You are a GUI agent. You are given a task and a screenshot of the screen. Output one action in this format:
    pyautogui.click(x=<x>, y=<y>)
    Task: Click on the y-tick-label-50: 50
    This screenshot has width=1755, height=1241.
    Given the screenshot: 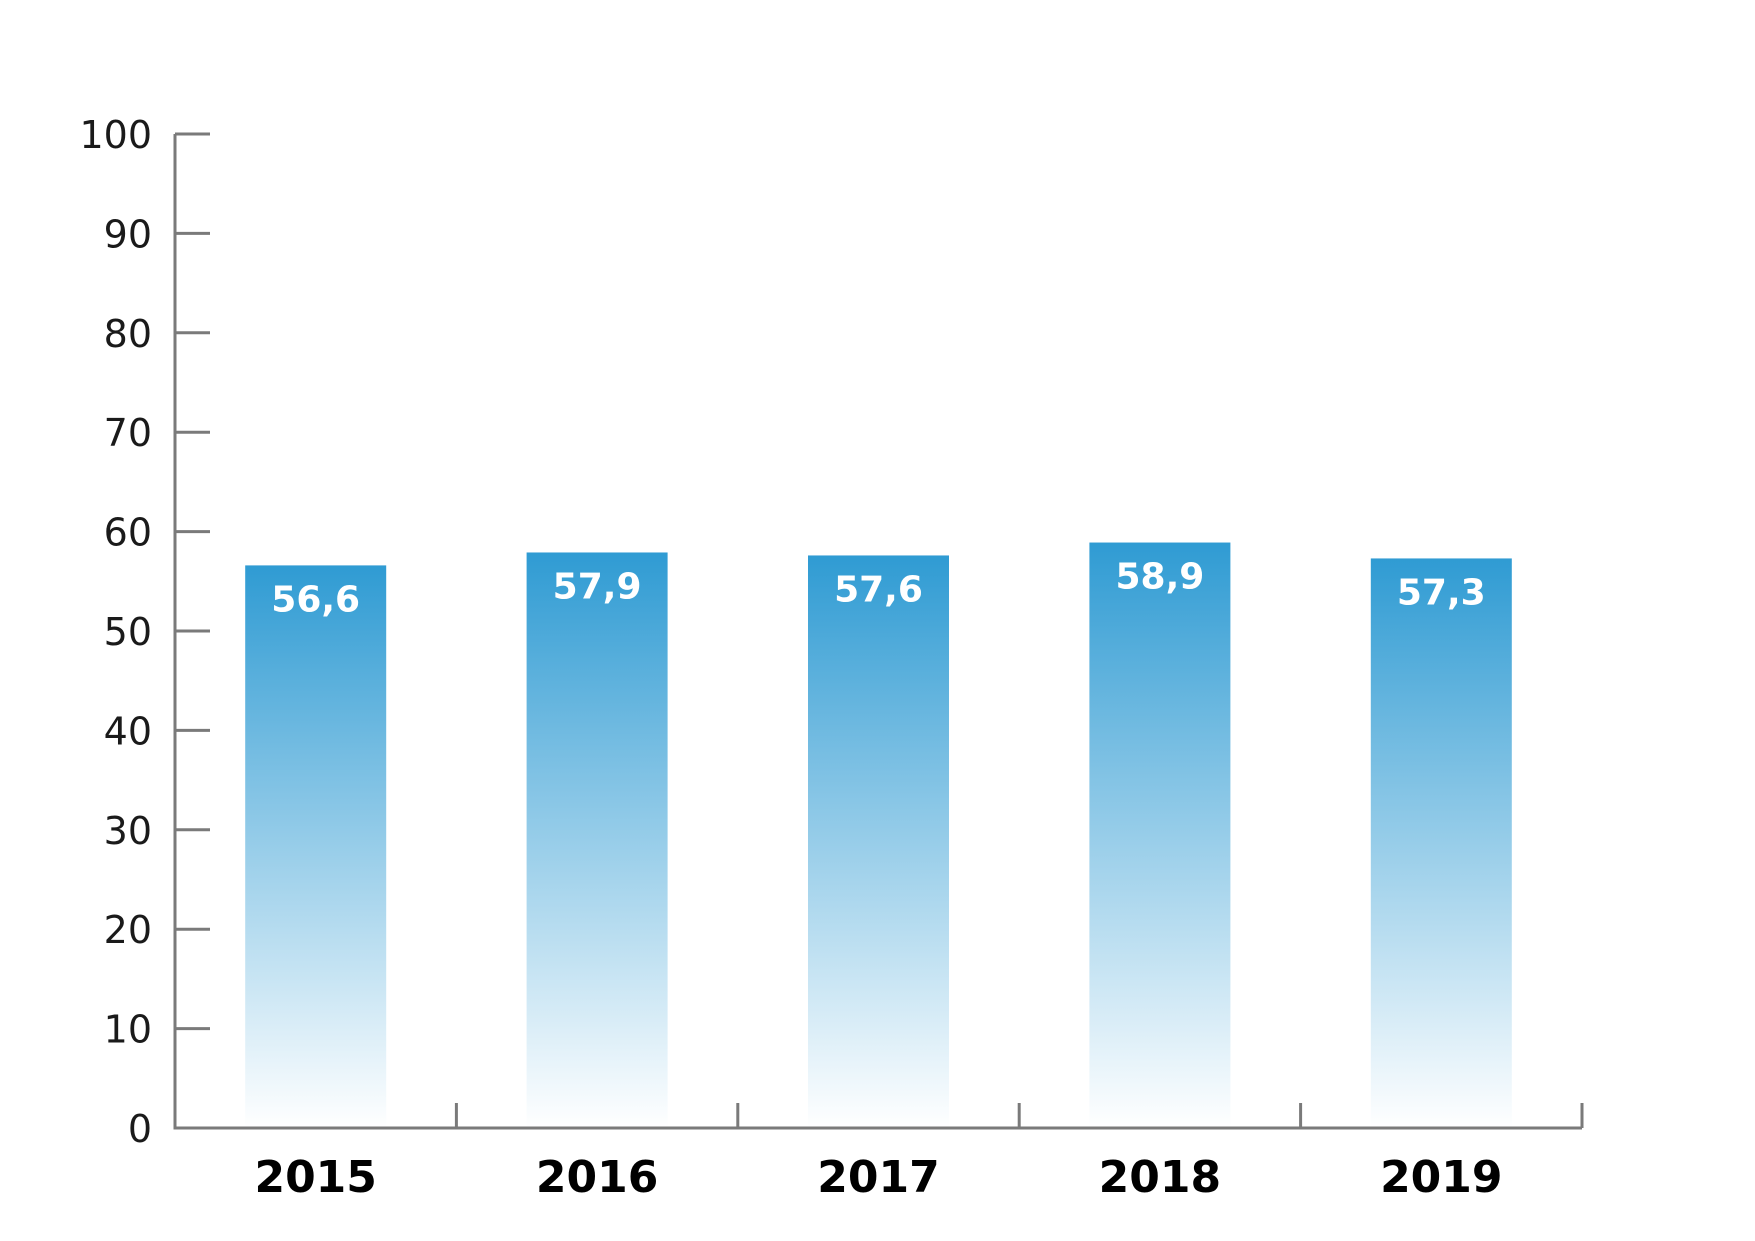 What is the action you would take?
    pyautogui.click(x=128, y=632)
    